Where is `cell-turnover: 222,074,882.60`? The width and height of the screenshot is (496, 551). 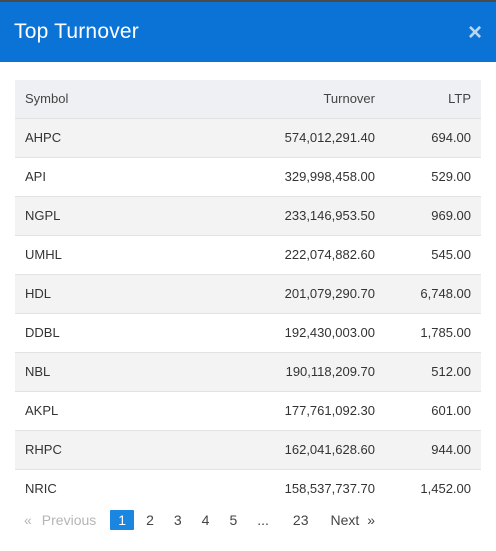 cell-turnover: 222,074,882.60 is located at coordinates (329, 254).